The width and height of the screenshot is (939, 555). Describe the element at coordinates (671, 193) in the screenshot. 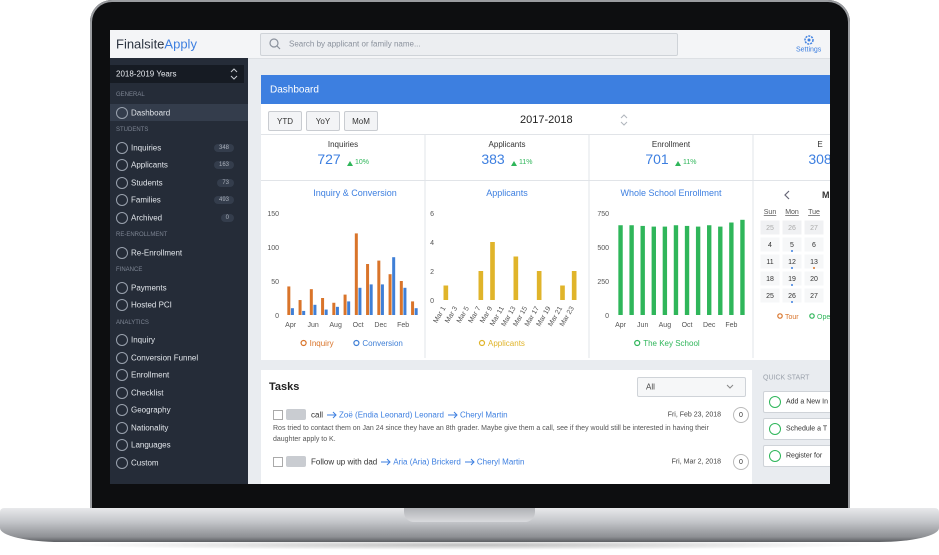

I see `chart-title: Whole School Enrollment` at that location.